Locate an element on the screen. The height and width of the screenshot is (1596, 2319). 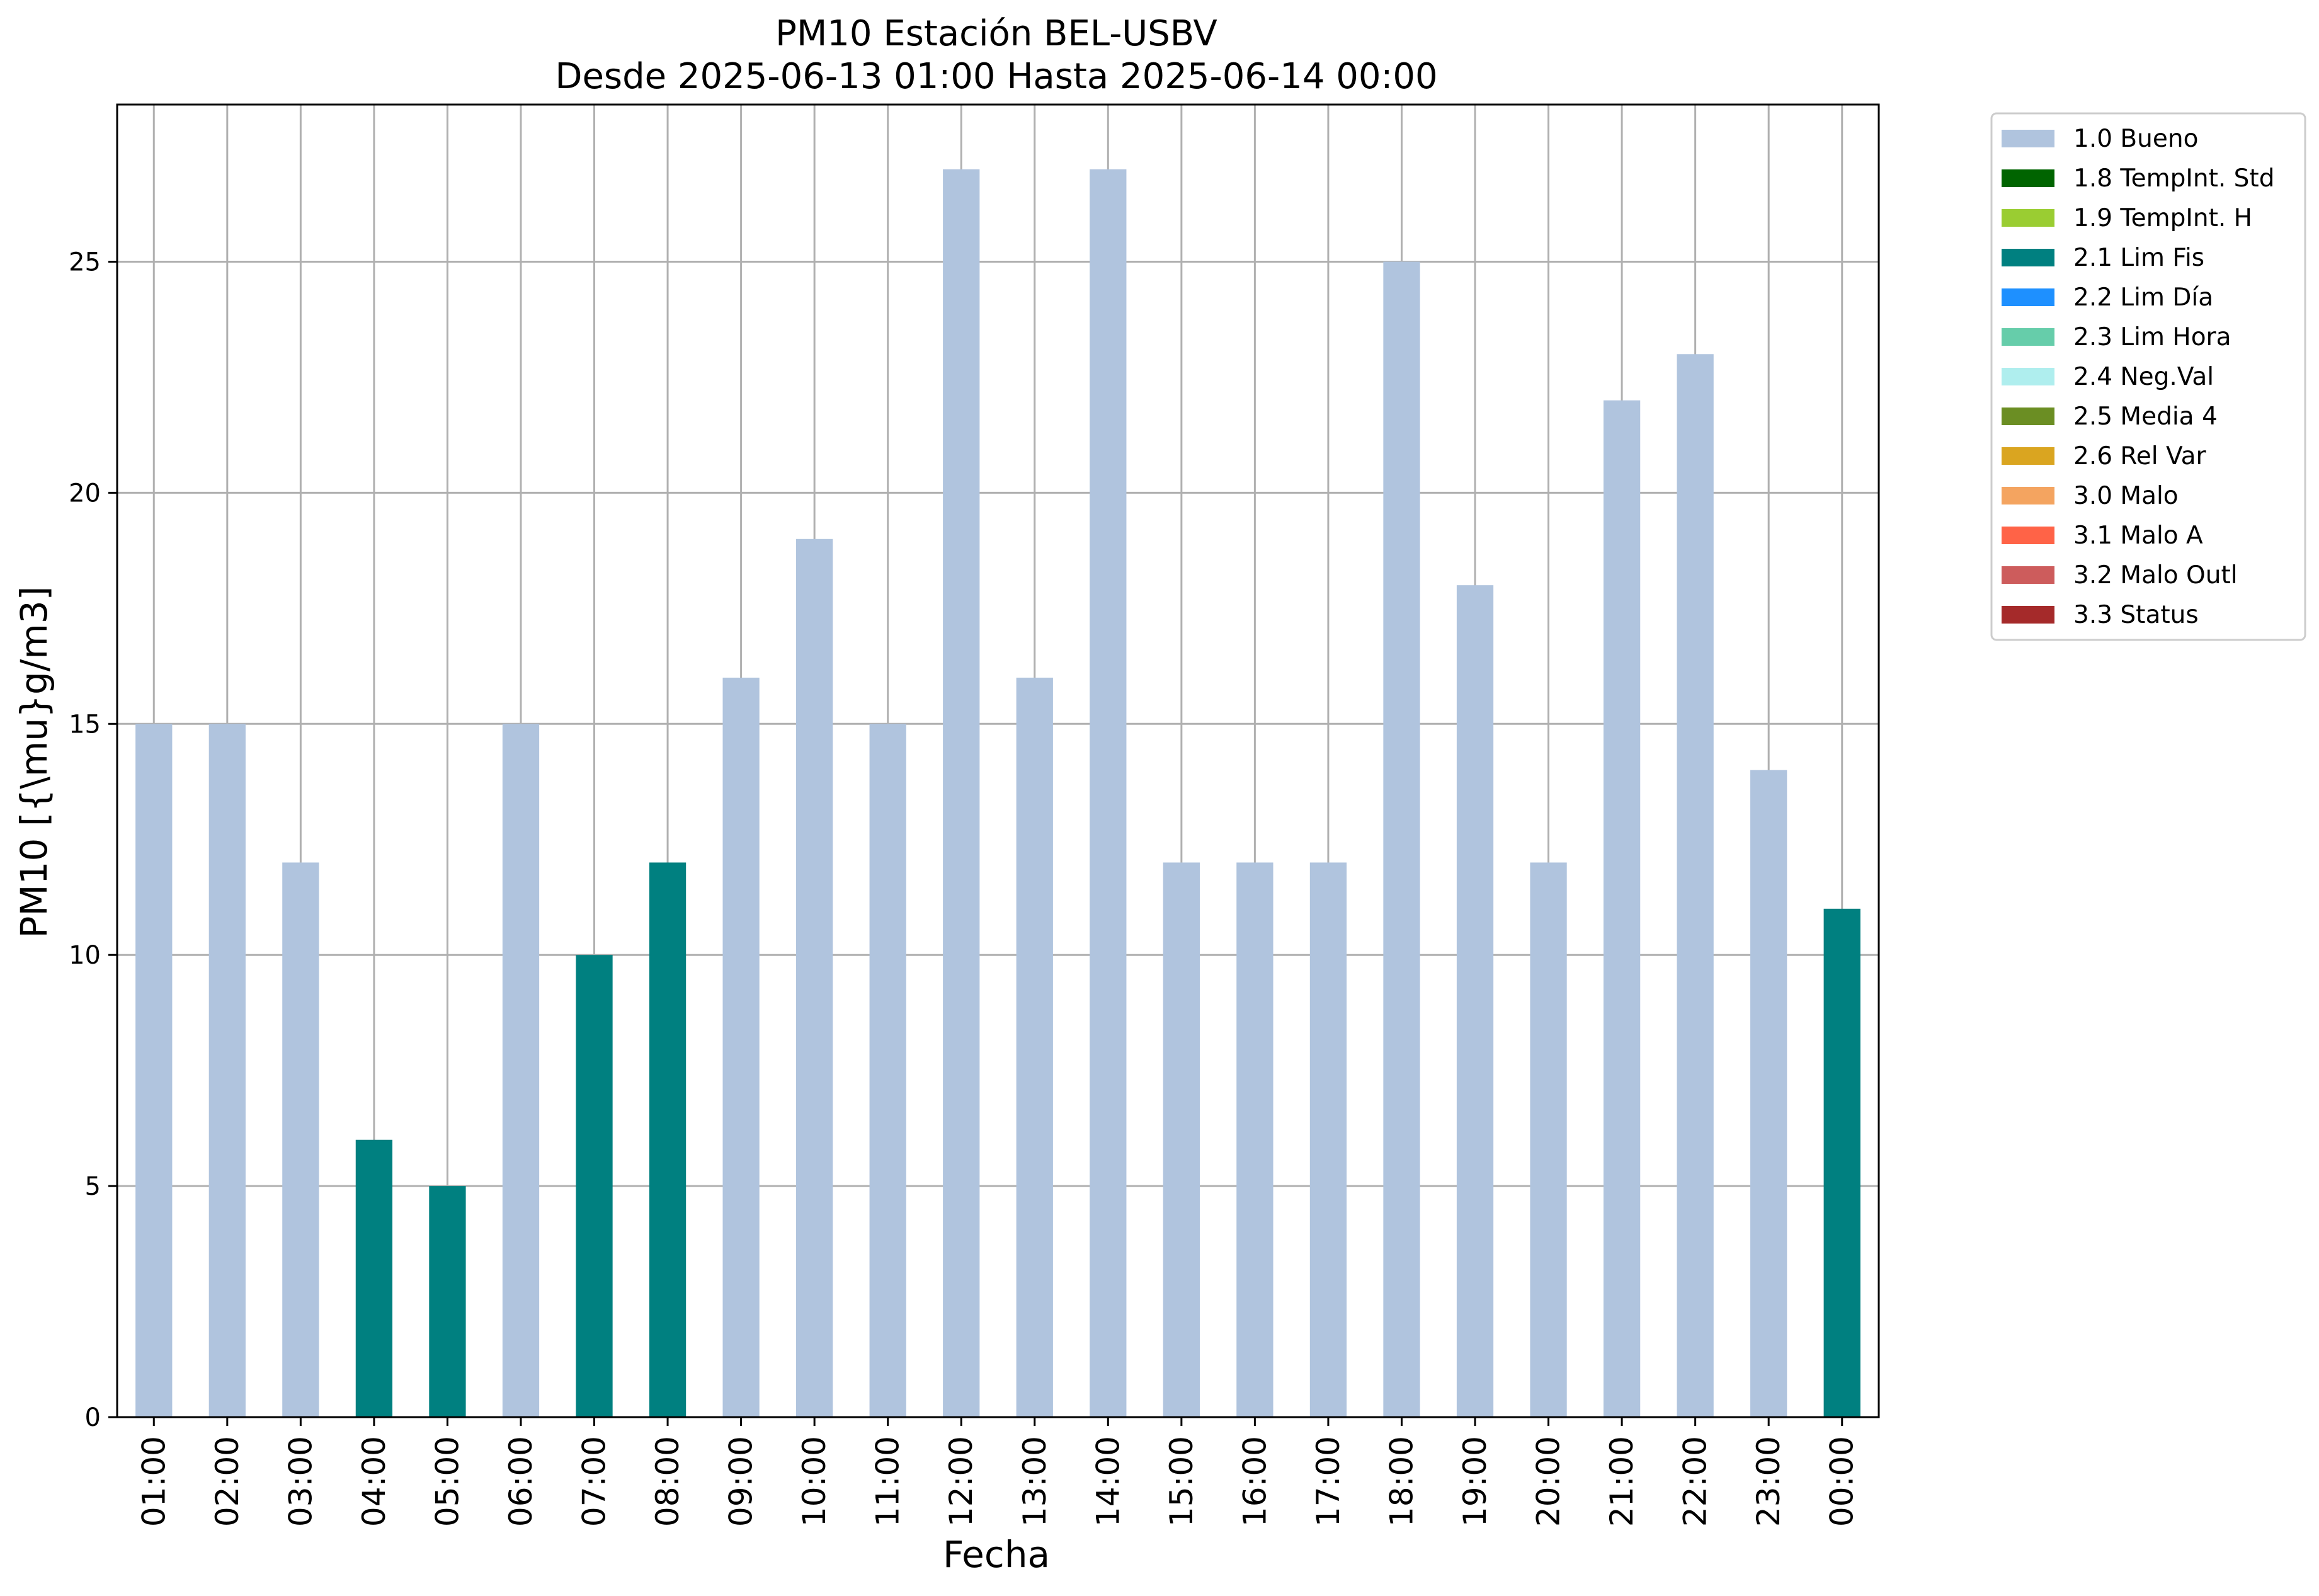
legend-label: 1.0 Bueno is located at coordinates (2135, 139).